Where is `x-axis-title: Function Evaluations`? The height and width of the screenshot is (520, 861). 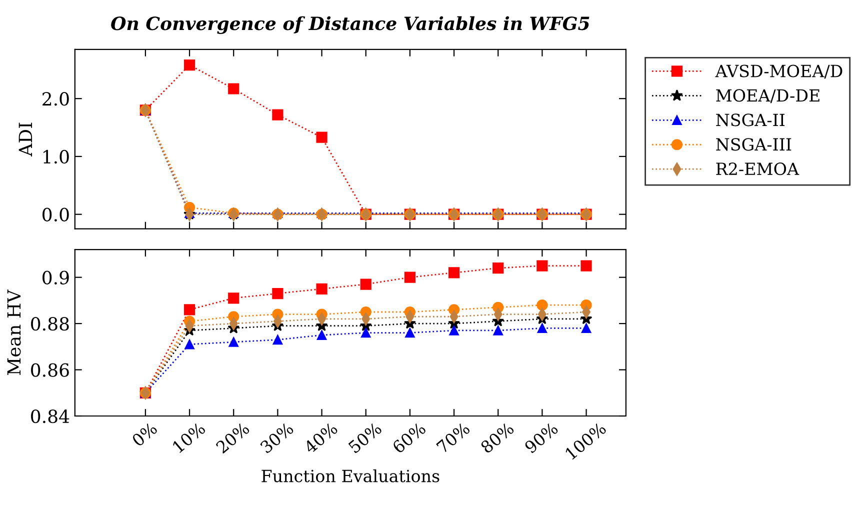
x-axis-title: Function Evaluations is located at coordinates (351, 475).